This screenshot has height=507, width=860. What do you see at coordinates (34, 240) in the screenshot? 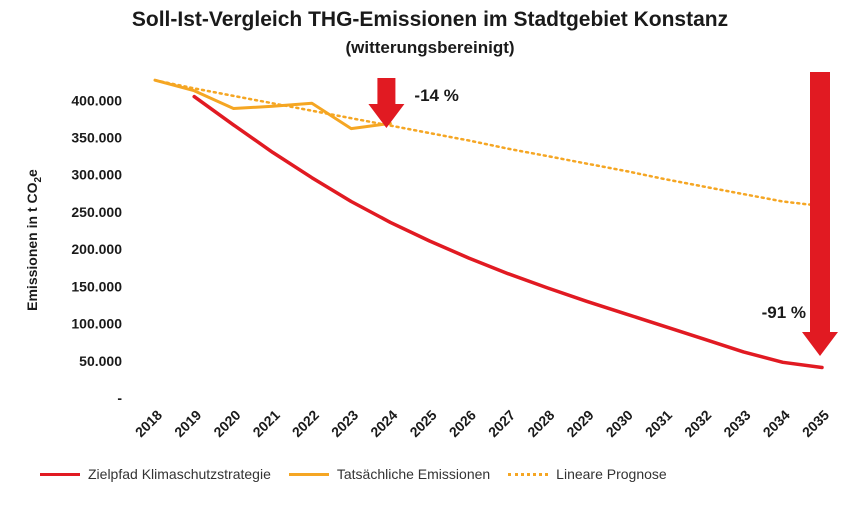
I see `y-axis-label: Emissionen in t CO2e` at bounding box center [34, 240].